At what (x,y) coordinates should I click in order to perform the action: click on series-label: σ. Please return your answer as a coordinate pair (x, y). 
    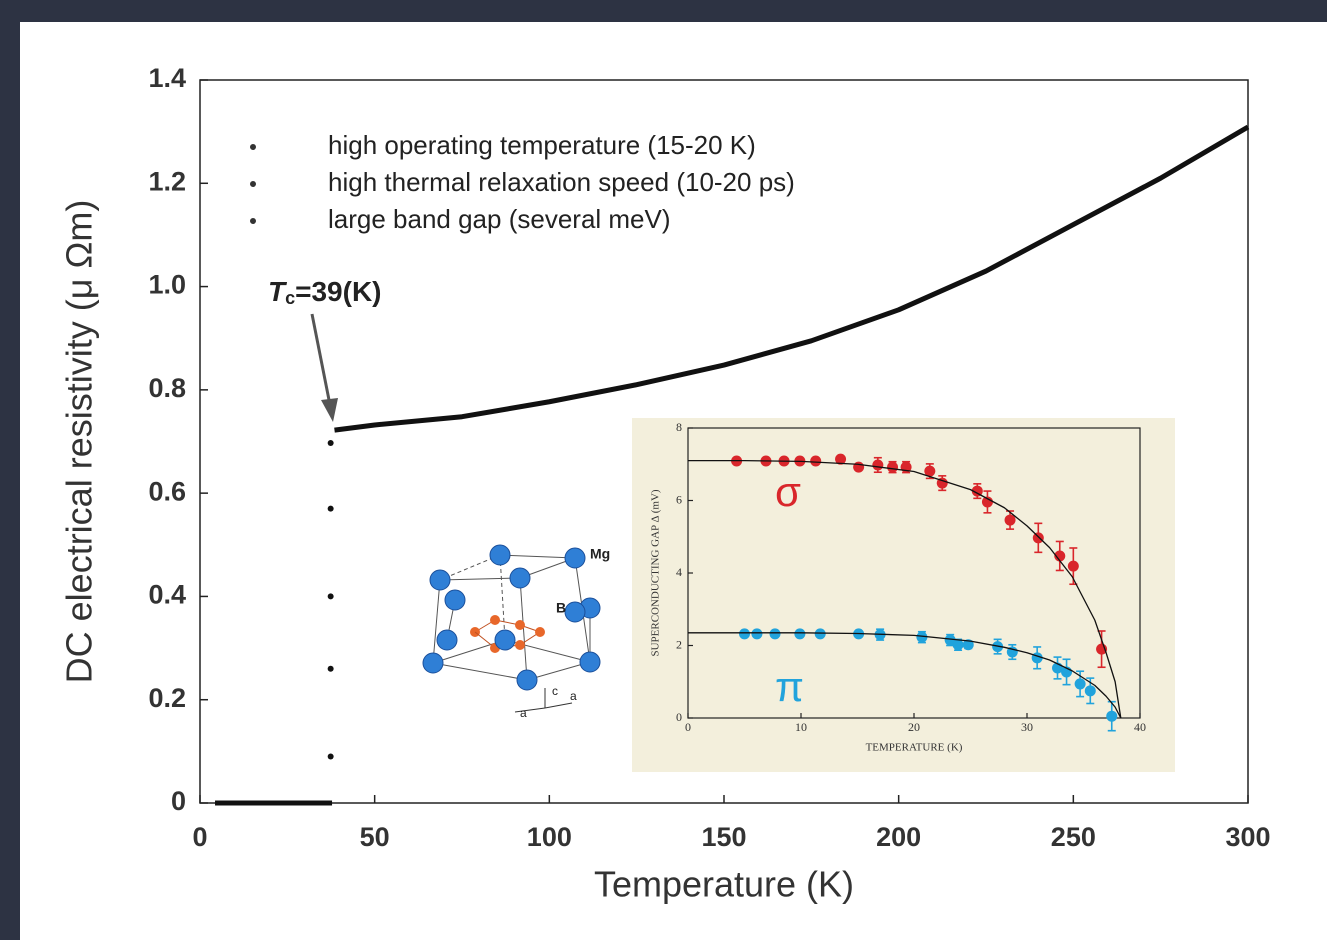
    Looking at the image, I should click on (788, 491).